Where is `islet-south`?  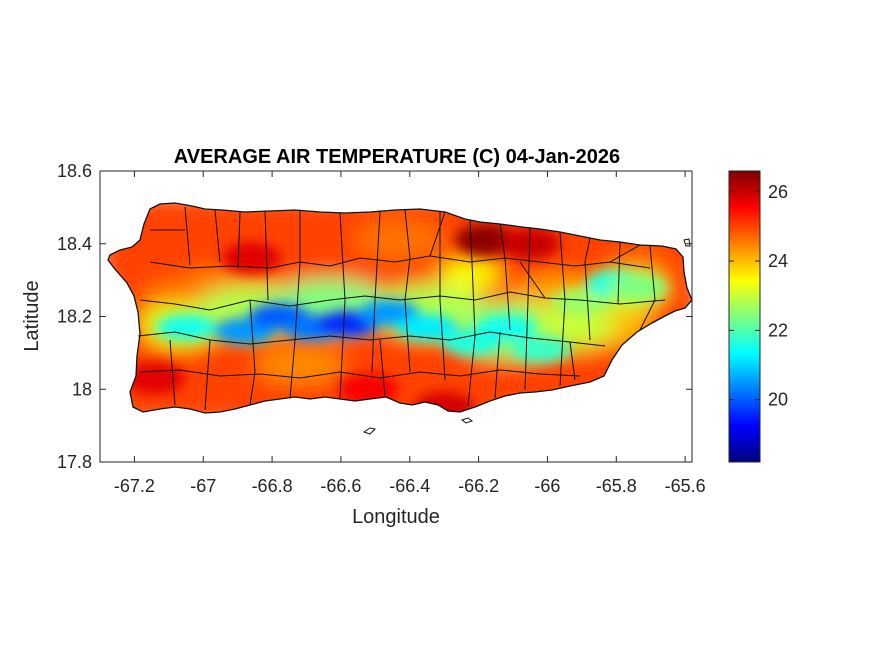 islet-south is located at coordinates (467, 420).